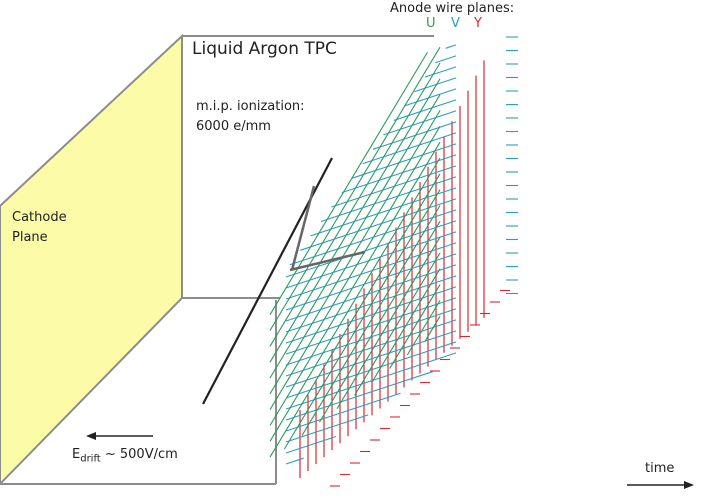 The width and height of the screenshot is (707, 498). I want to click on track-projection-u, so click(303, 228).